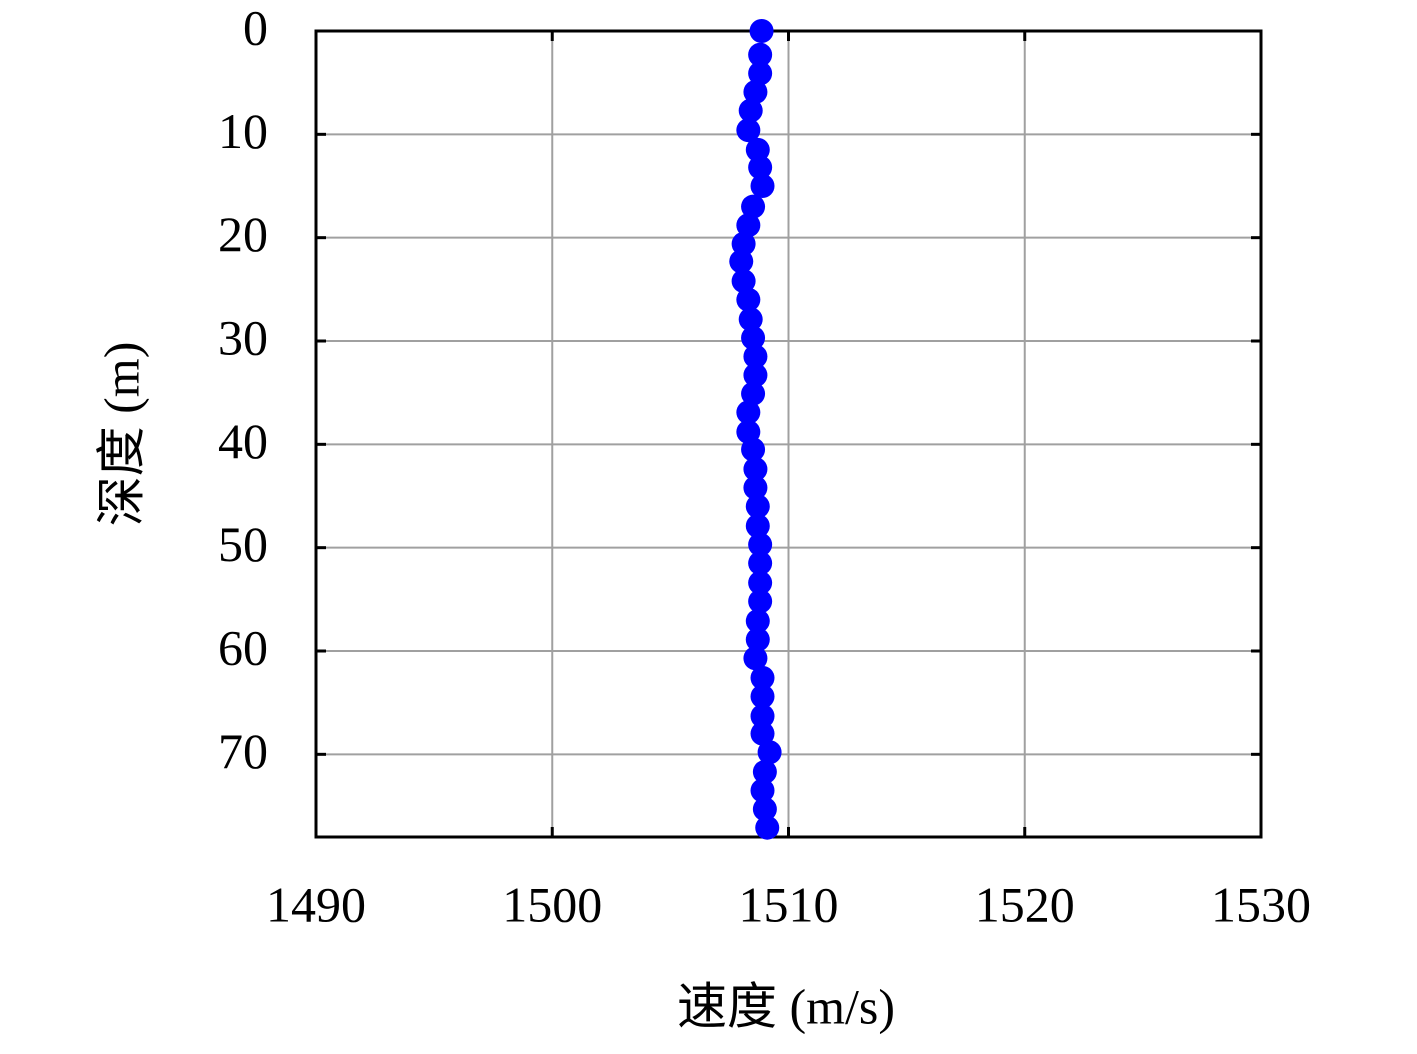 The width and height of the screenshot is (1417, 1054). What do you see at coordinates (243, 751) in the screenshot?
I see `y-tick-label: 70` at bounding box center [243, 751].